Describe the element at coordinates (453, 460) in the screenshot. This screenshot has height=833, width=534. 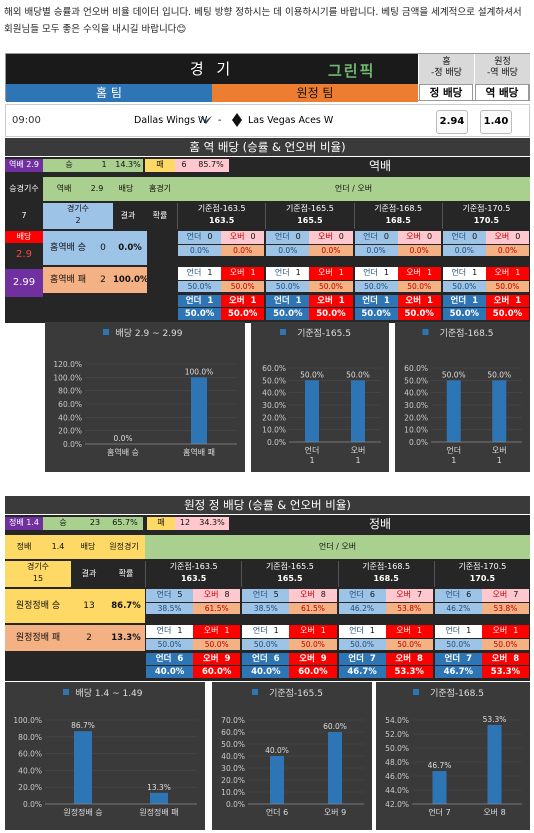
I see `chart2-category-sub-0: 1` at that location.